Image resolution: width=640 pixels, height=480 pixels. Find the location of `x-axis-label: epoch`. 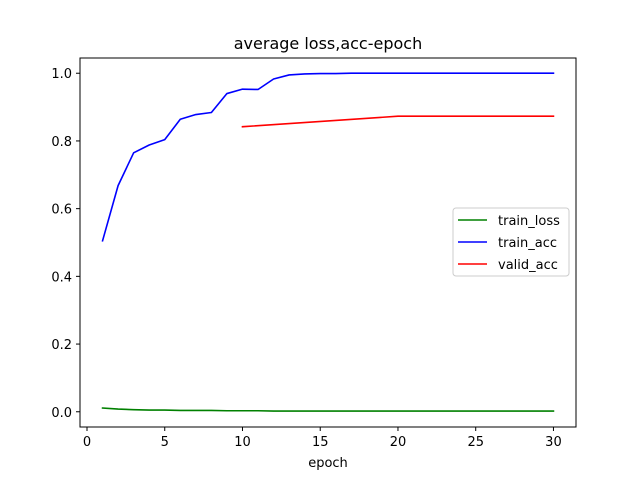

x-axis-label: epoch is located at coordinates (328, 463).